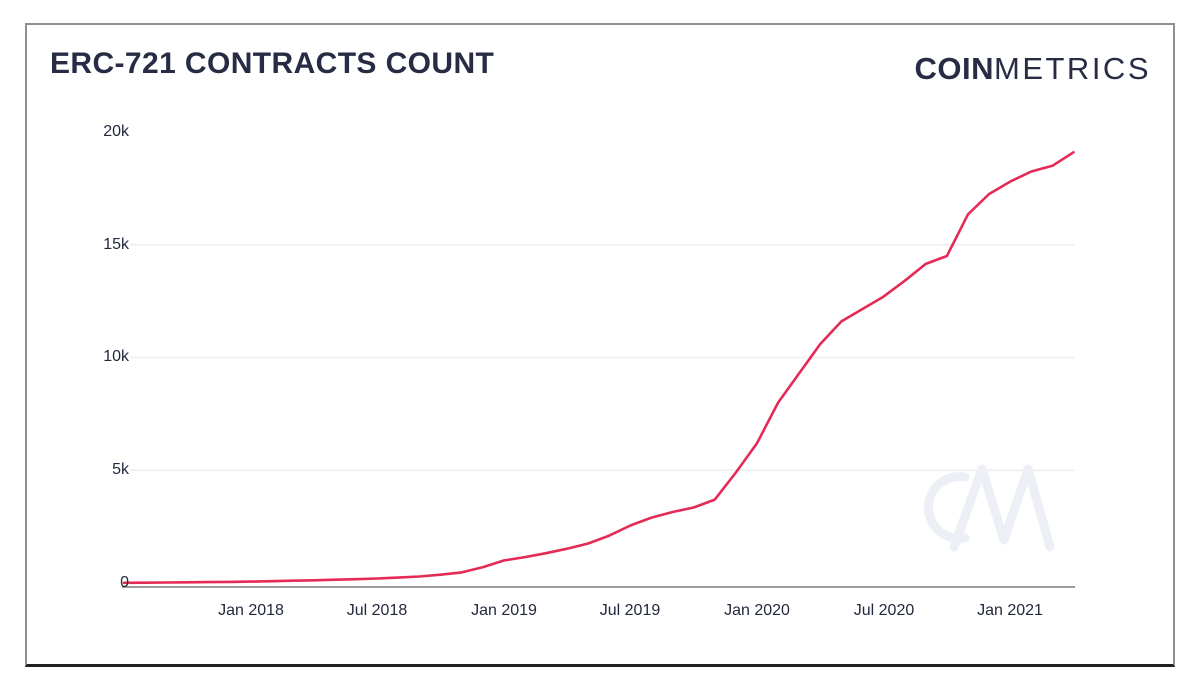  Describe the element at coordinates (116, 131) in the screenshot. I see `y-axis-tick-label: 20k` at that location.